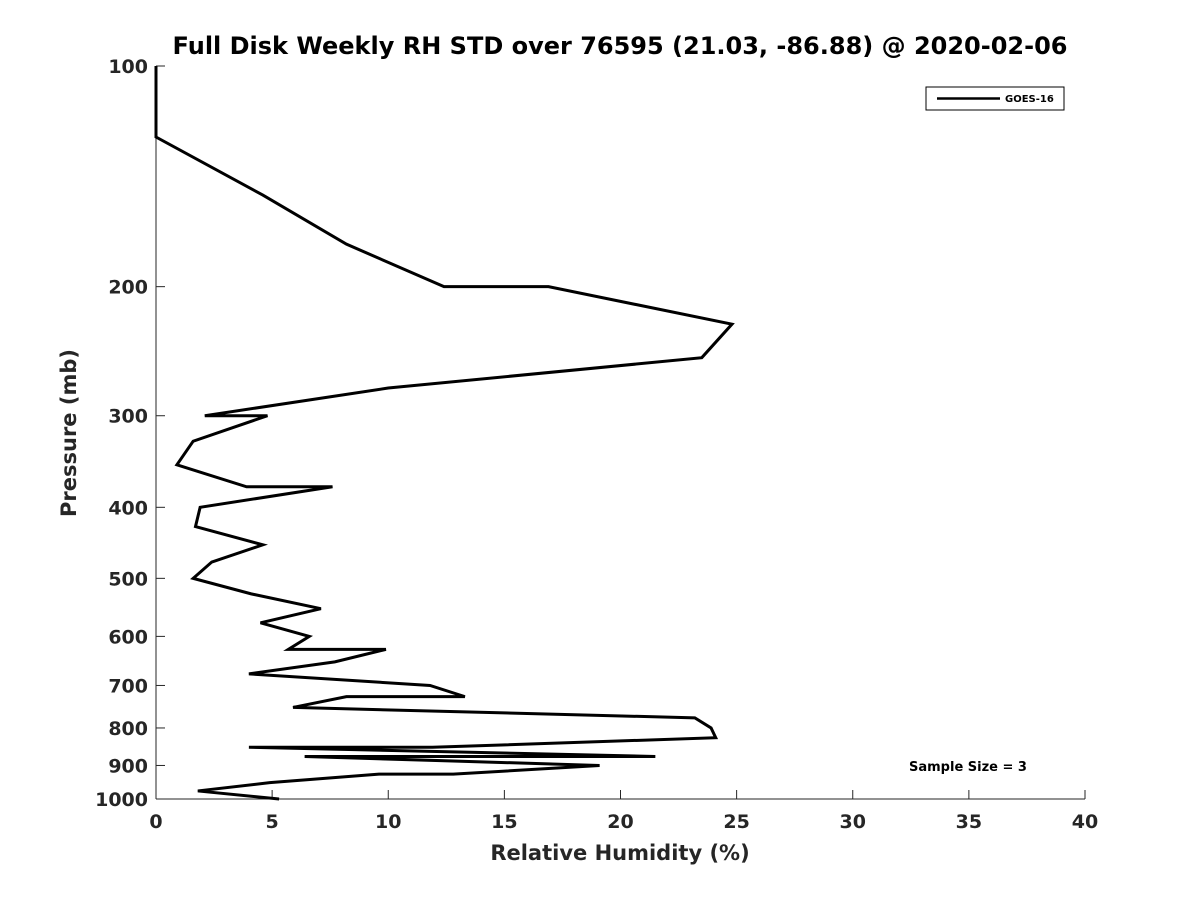 This screenshot has height=900, width=1200. What do you see at coordinates (128, 579) in the screenshot?
I see `y-tick-label: 500` at bounding box center [128, 579].